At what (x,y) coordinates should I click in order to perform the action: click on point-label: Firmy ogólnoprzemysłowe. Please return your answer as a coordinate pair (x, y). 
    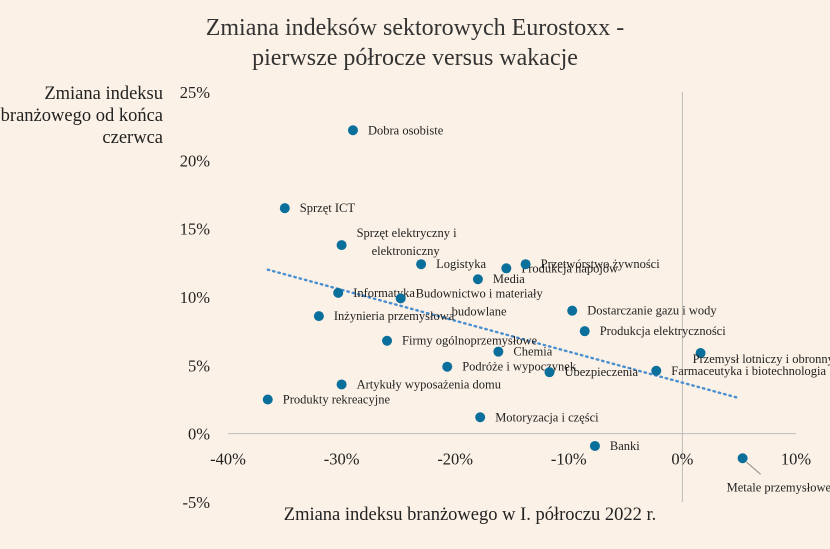
    Looking at the image, I should click on (470, 341).